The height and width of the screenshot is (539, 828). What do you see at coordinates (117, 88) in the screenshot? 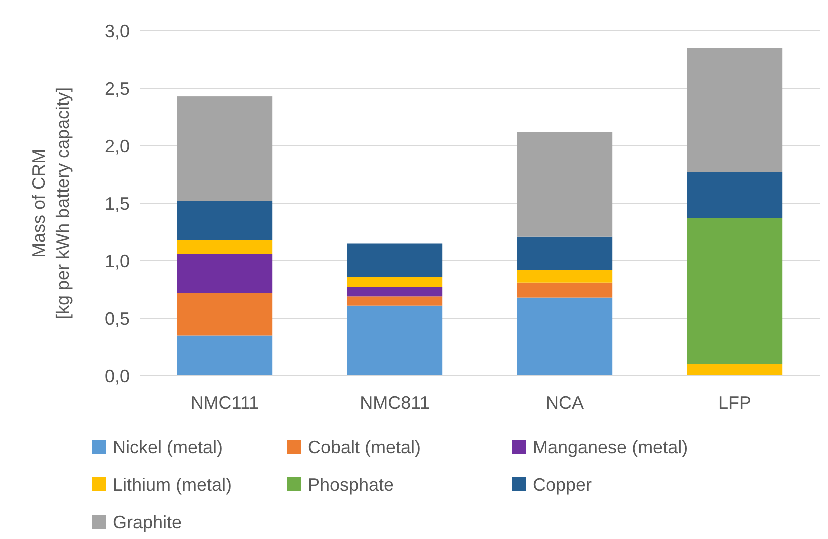
I see `y-tick-label: 2,5` at bounding box center [117, 88].